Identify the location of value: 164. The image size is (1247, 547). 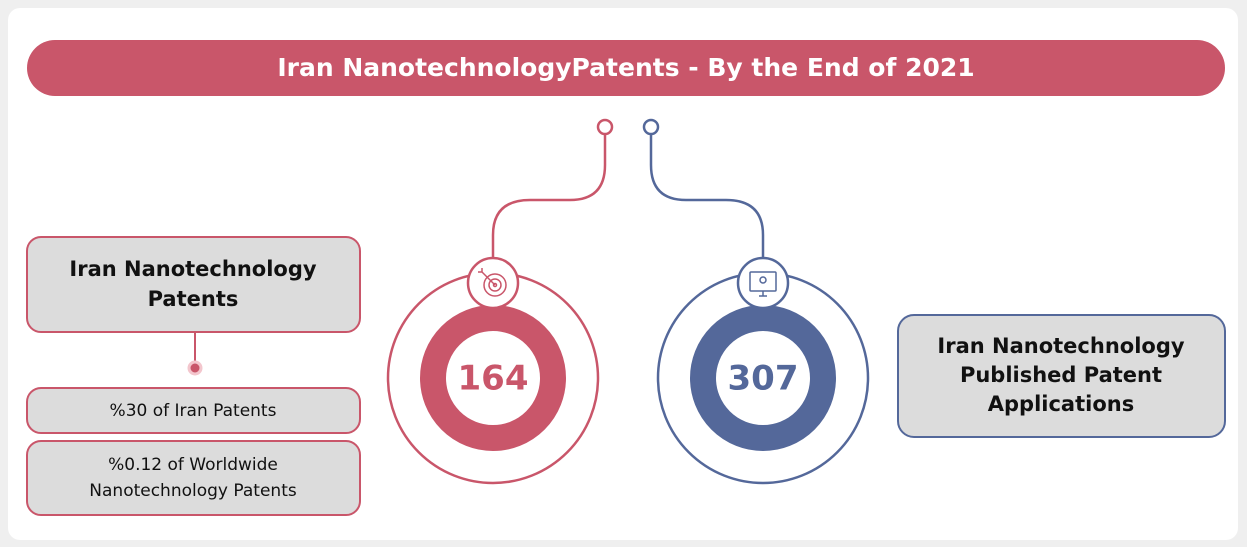
(493, 379).